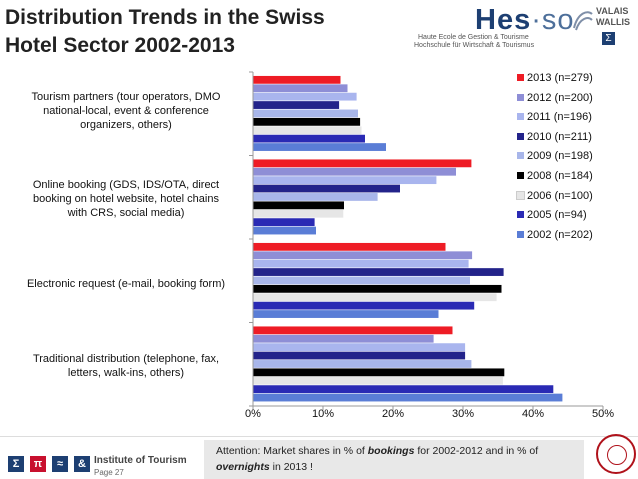 The image size is (638, 479). Describe the element at coordinates (560, 176) in the screenshot. I see `legend-label: 2008 (n=184)` at that location.